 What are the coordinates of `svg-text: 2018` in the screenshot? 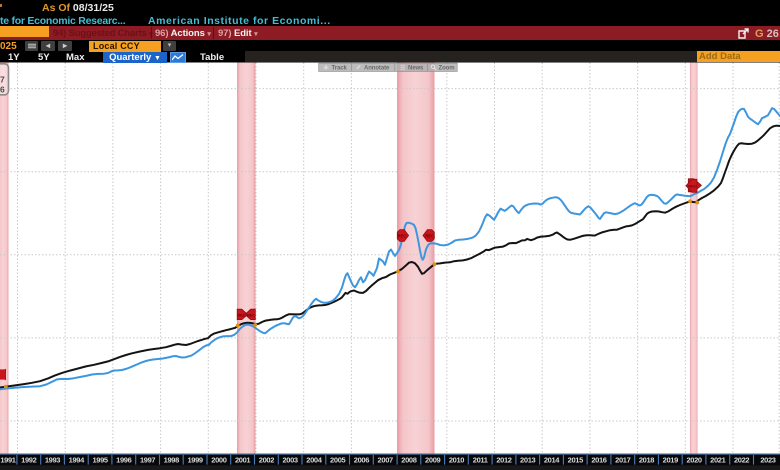 It's located at (646, 459).